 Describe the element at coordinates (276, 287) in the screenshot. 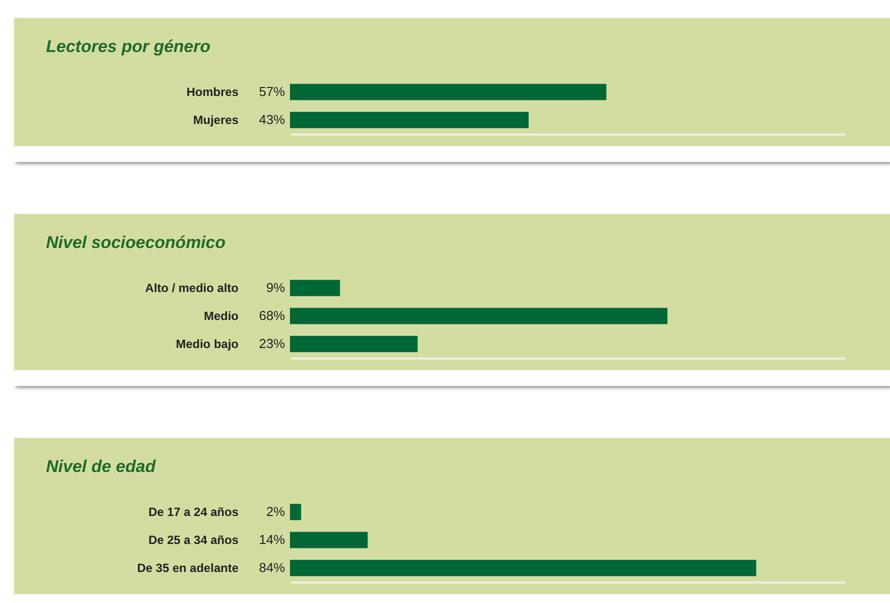

I see `data-label: 9%` at that location.